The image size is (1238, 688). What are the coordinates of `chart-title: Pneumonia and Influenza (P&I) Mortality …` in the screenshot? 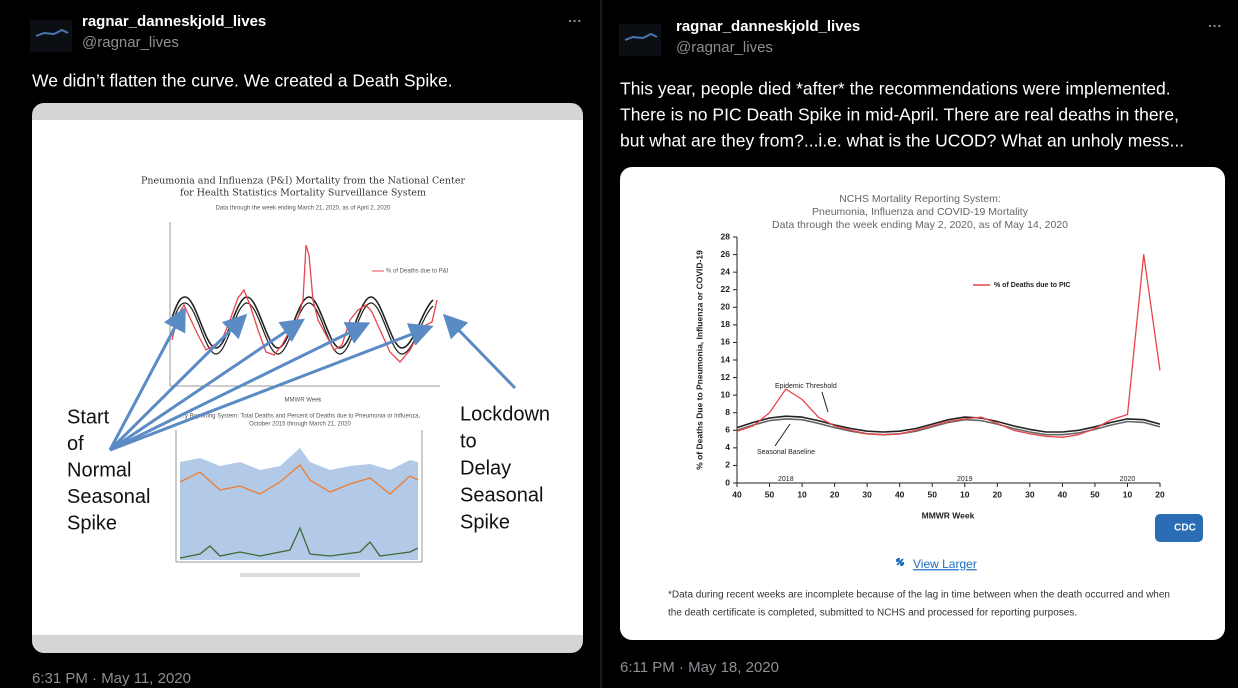 It's located at (303, 181).